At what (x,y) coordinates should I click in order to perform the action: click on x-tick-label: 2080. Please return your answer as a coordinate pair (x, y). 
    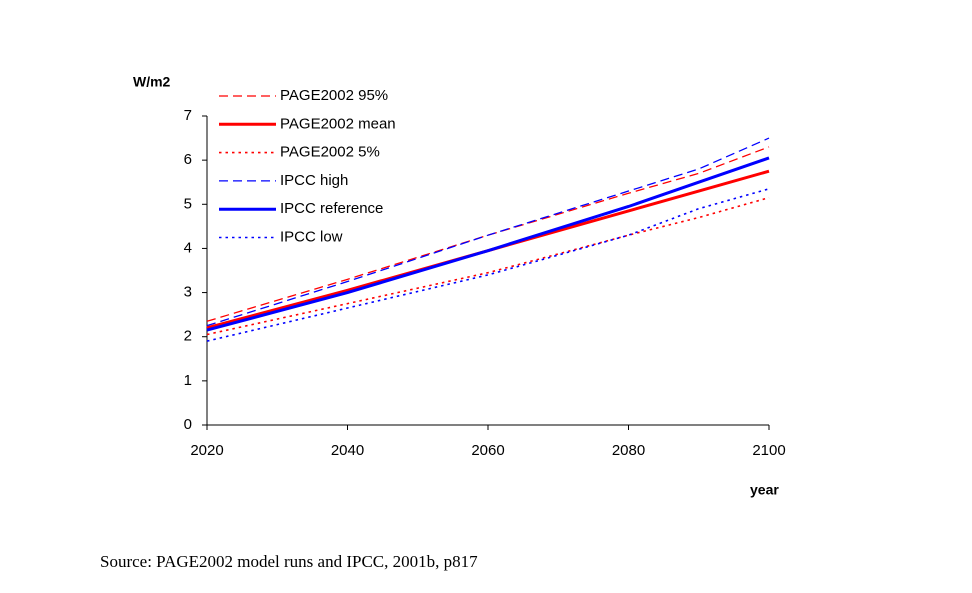
    Looking at the image, I should click on (628, 450).